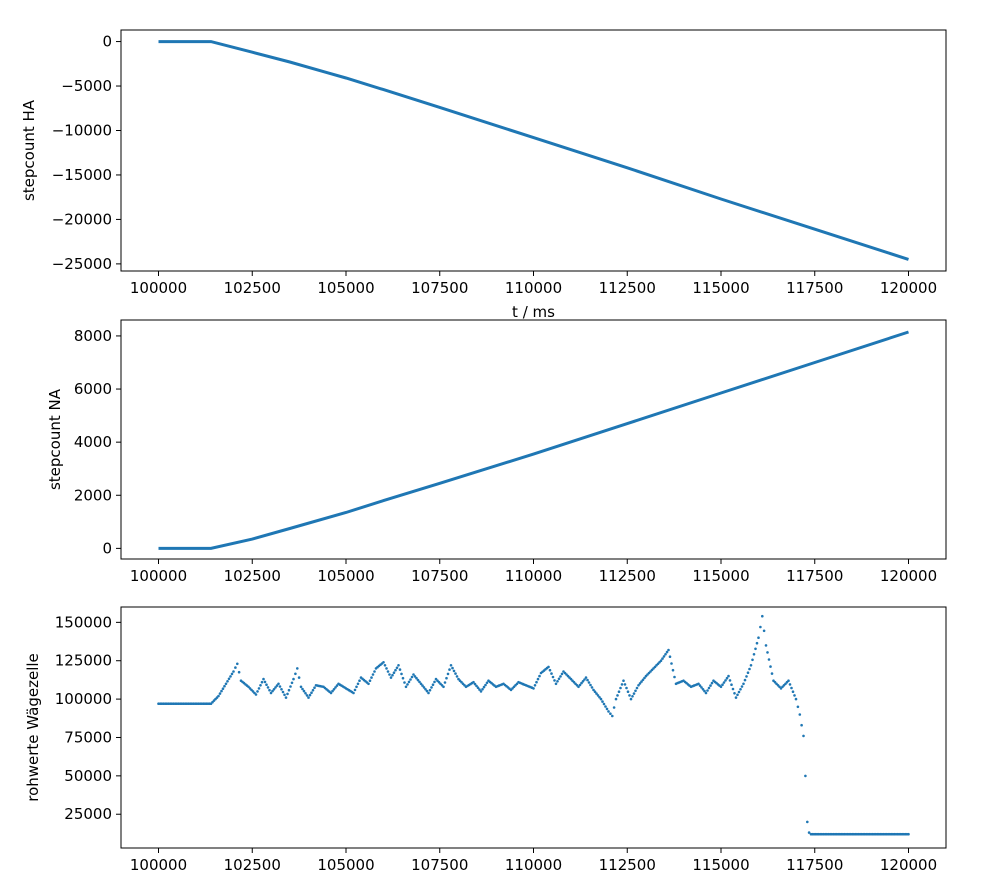 Image resolution: width=1002 pixels, height=889 pixels. I want to click on y-axis-label: stepcount NA, so click(55, 439).